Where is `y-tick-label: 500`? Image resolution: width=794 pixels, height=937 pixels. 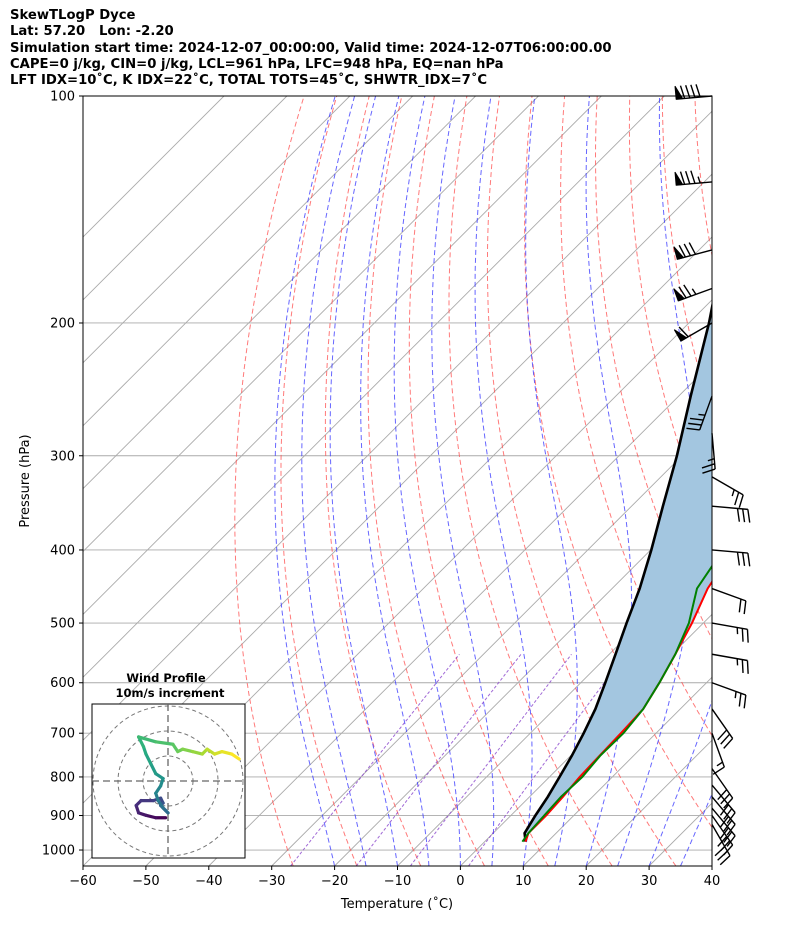
y-tick-label: 500 is located at coordinates (62, 624).